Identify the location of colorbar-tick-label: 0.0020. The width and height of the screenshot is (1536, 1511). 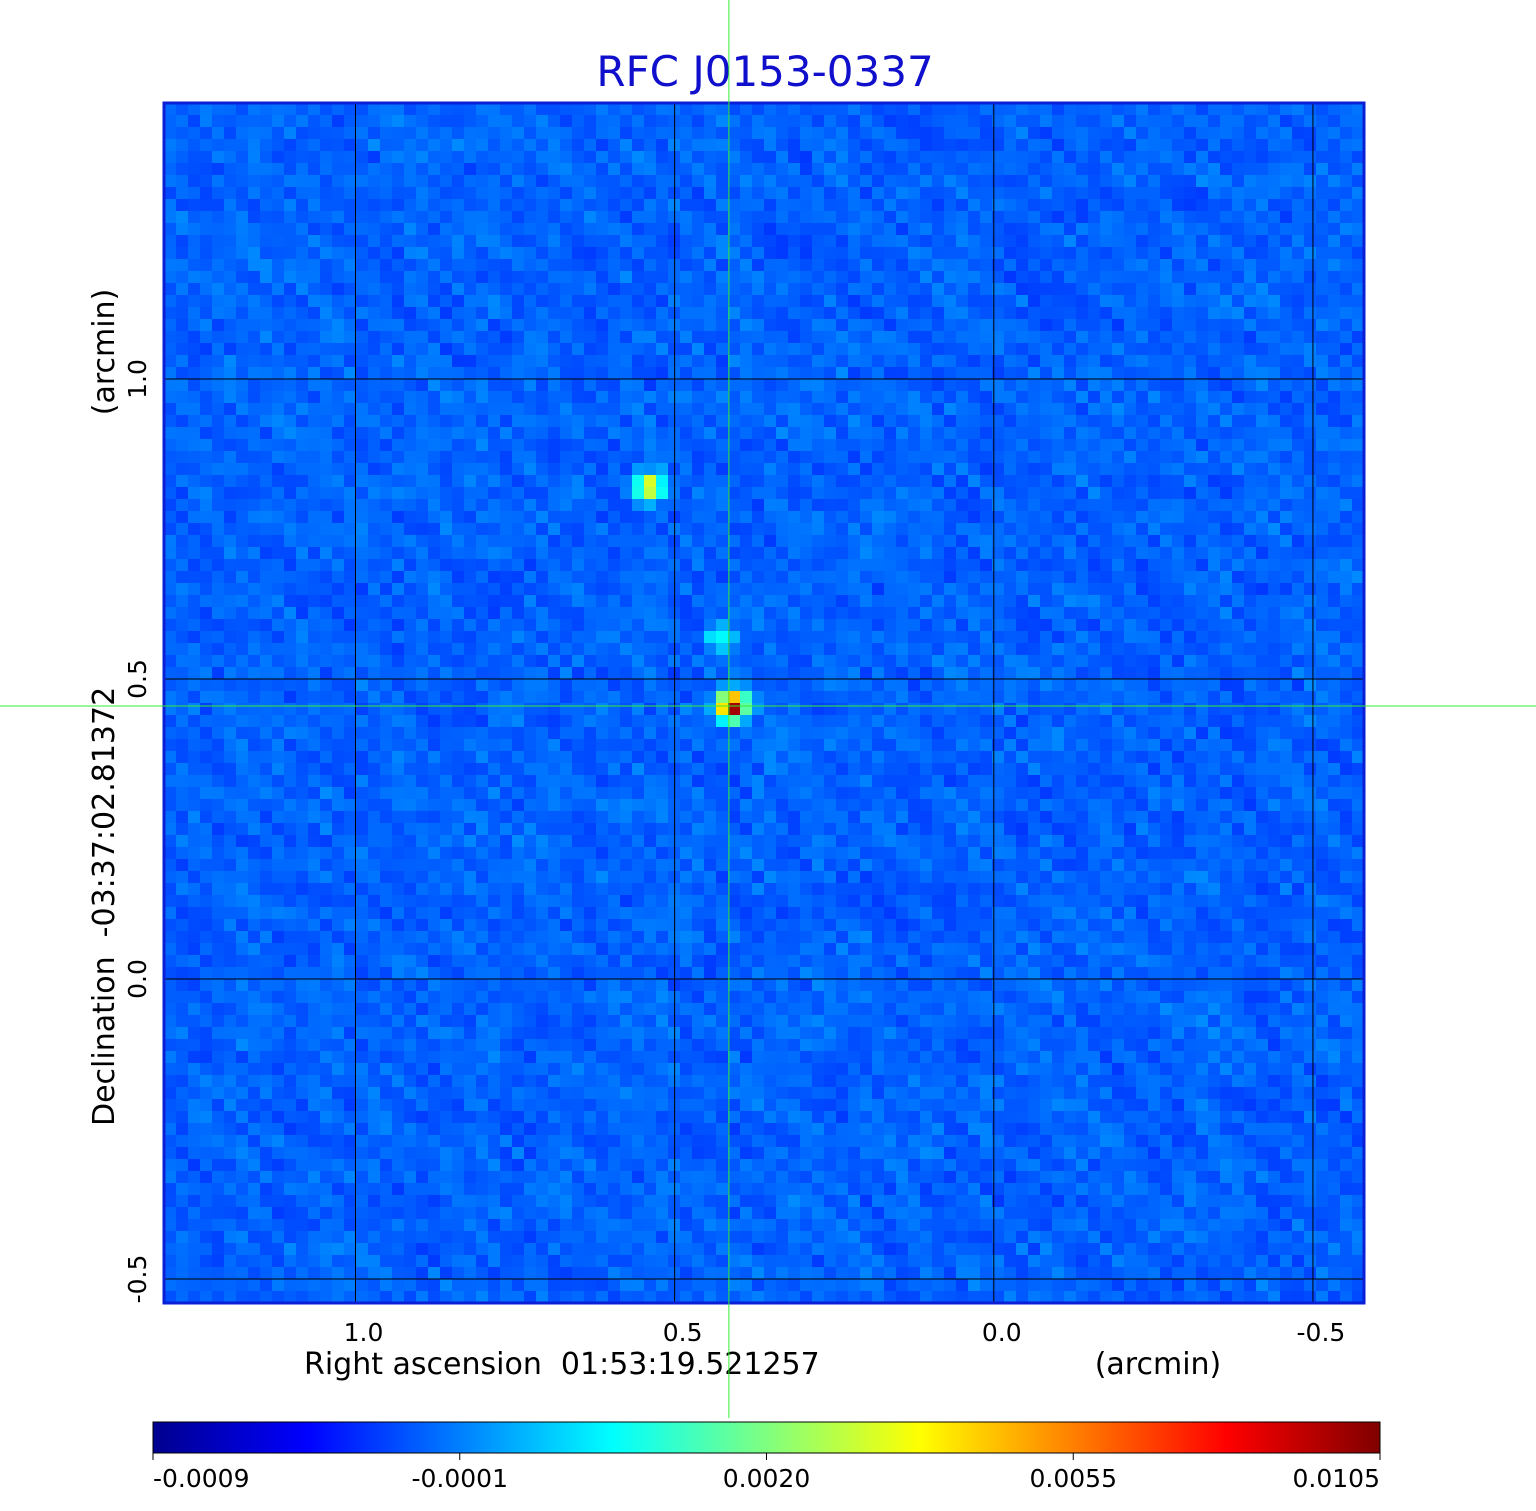
(766, 1478).